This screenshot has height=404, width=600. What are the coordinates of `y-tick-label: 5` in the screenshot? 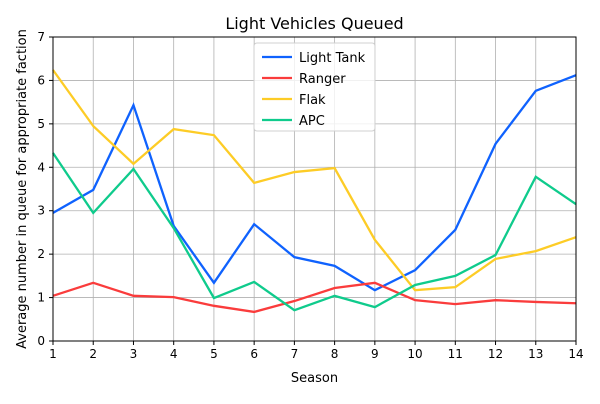 It's located at (41, 124).